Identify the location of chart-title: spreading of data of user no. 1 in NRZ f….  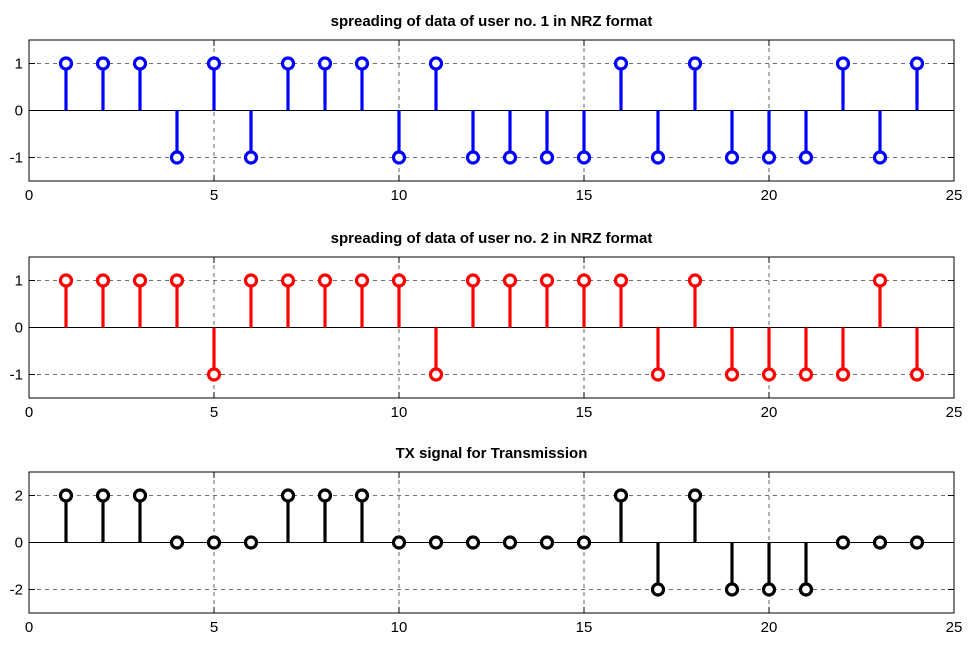
(492, 21).